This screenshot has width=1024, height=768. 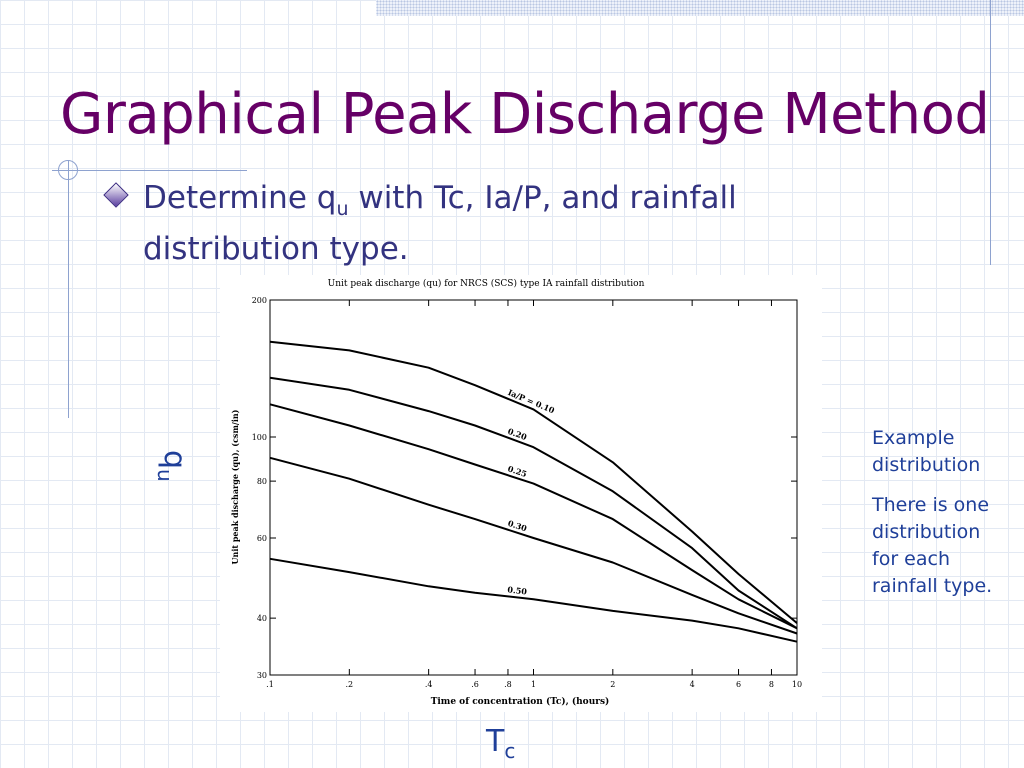 I want to click on decor-circle, so click(x=68, y=170).